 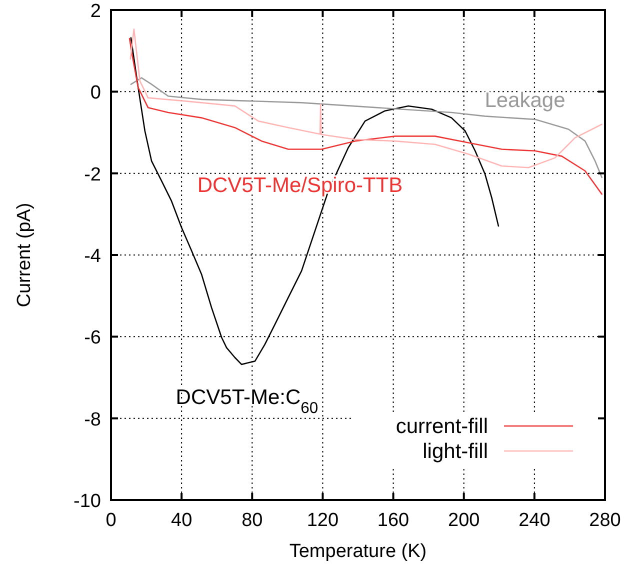 What do you see at coordinates (525, 100) in the screenshot?
I see `annotation: Leakage` at bounding box center [525, 100].